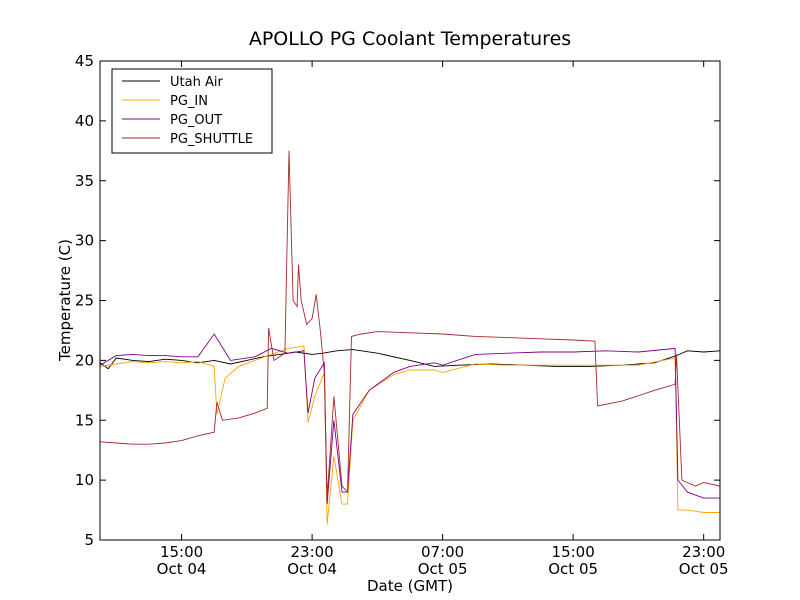  I want to click on y-tick-label: 35, so click(84, 181).